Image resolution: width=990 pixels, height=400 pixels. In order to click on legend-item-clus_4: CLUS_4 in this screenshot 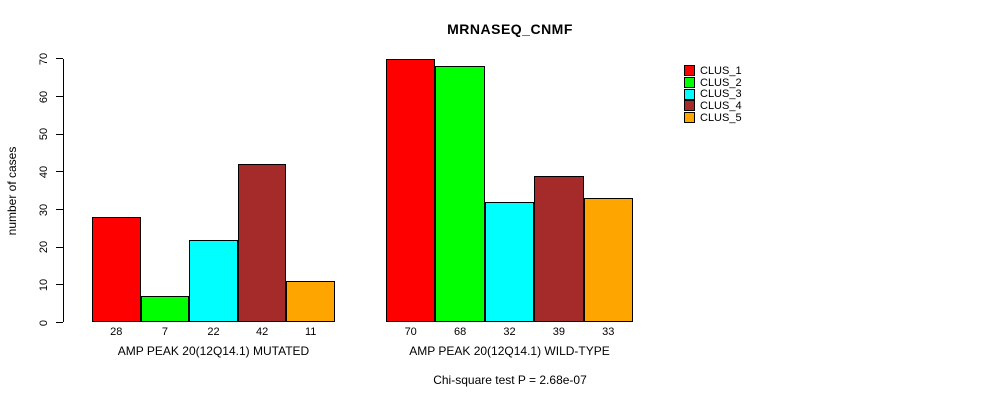, I will do `click(713, 106)`.